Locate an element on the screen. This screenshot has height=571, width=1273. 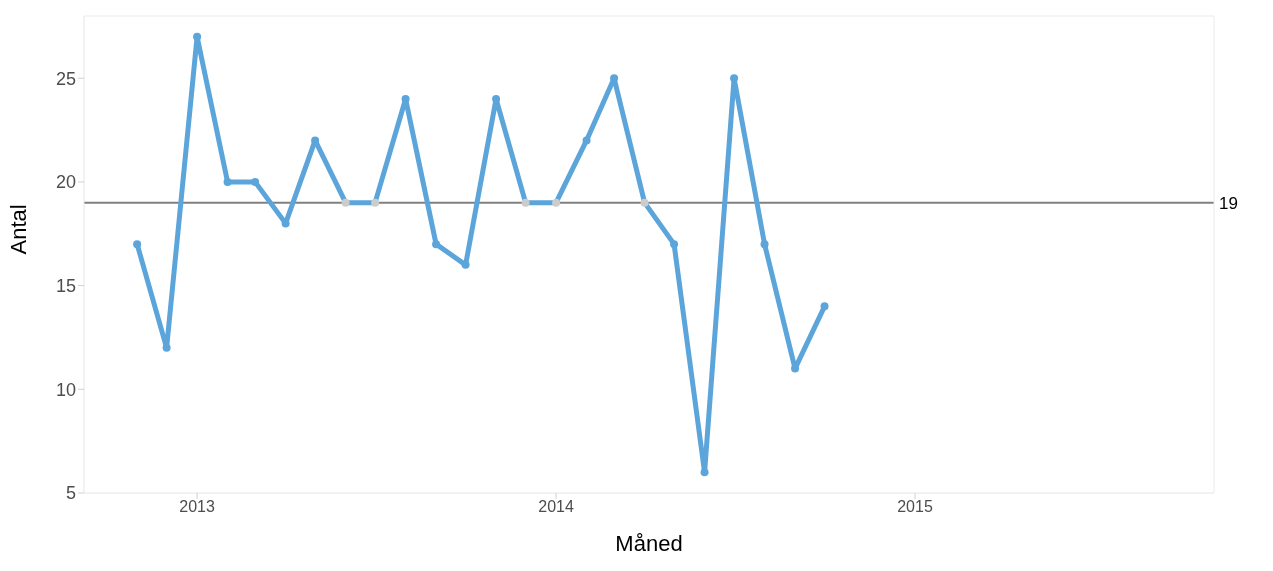
y-axis-title: Antal is located at coordinates (18, 229).